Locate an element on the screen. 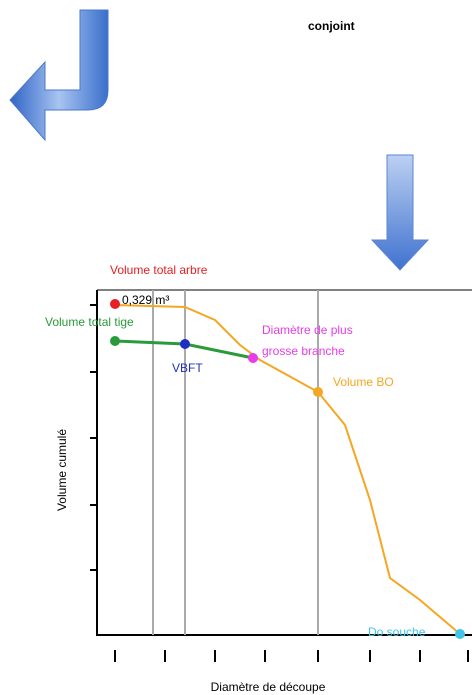 The height and width of the screenshot is (695, 472). label: grosse branche is located at coordinates (303, 351).